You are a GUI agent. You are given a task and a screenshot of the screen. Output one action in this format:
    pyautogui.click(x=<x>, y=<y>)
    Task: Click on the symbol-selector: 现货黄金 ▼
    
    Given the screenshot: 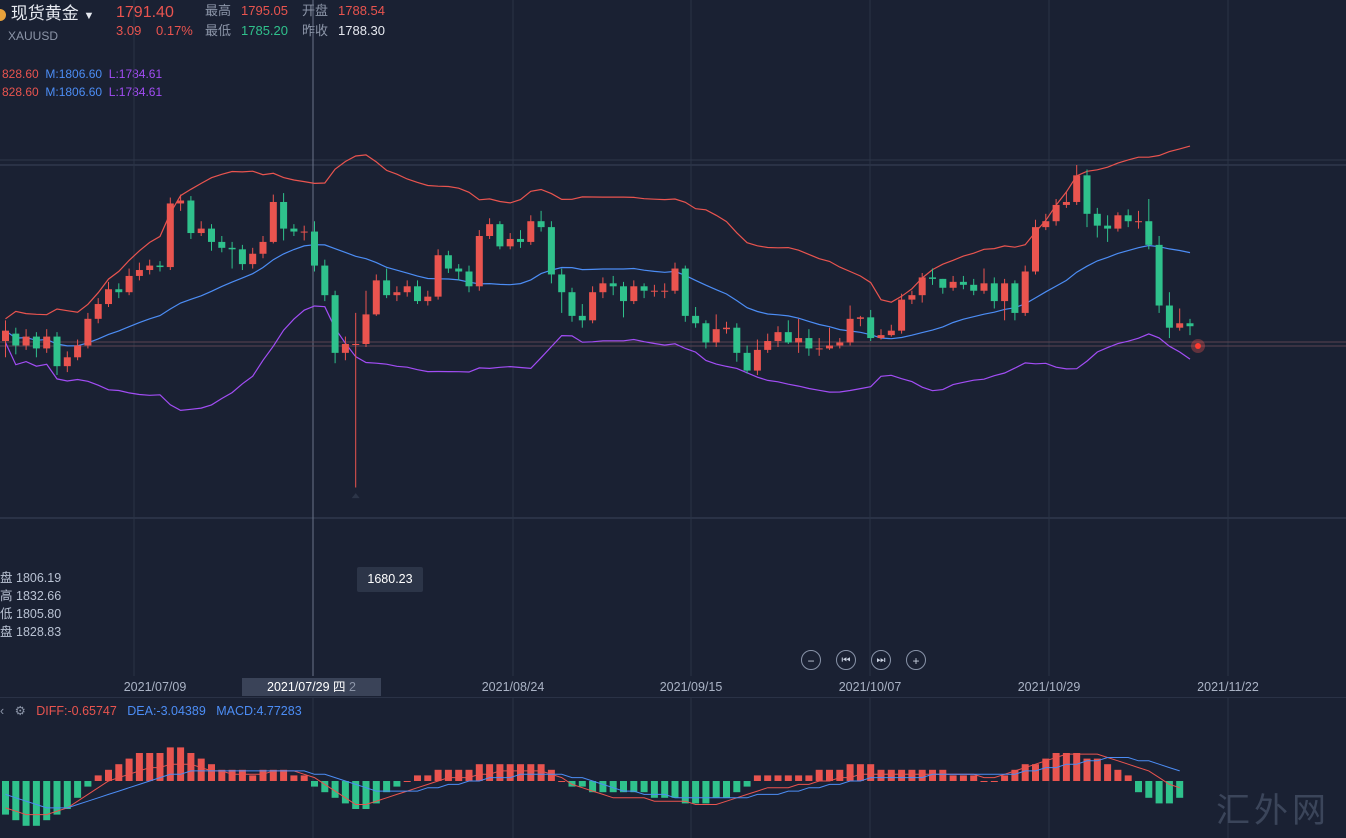 What is the action you would take?
    pyautogui.click(x=47, y=15)
    